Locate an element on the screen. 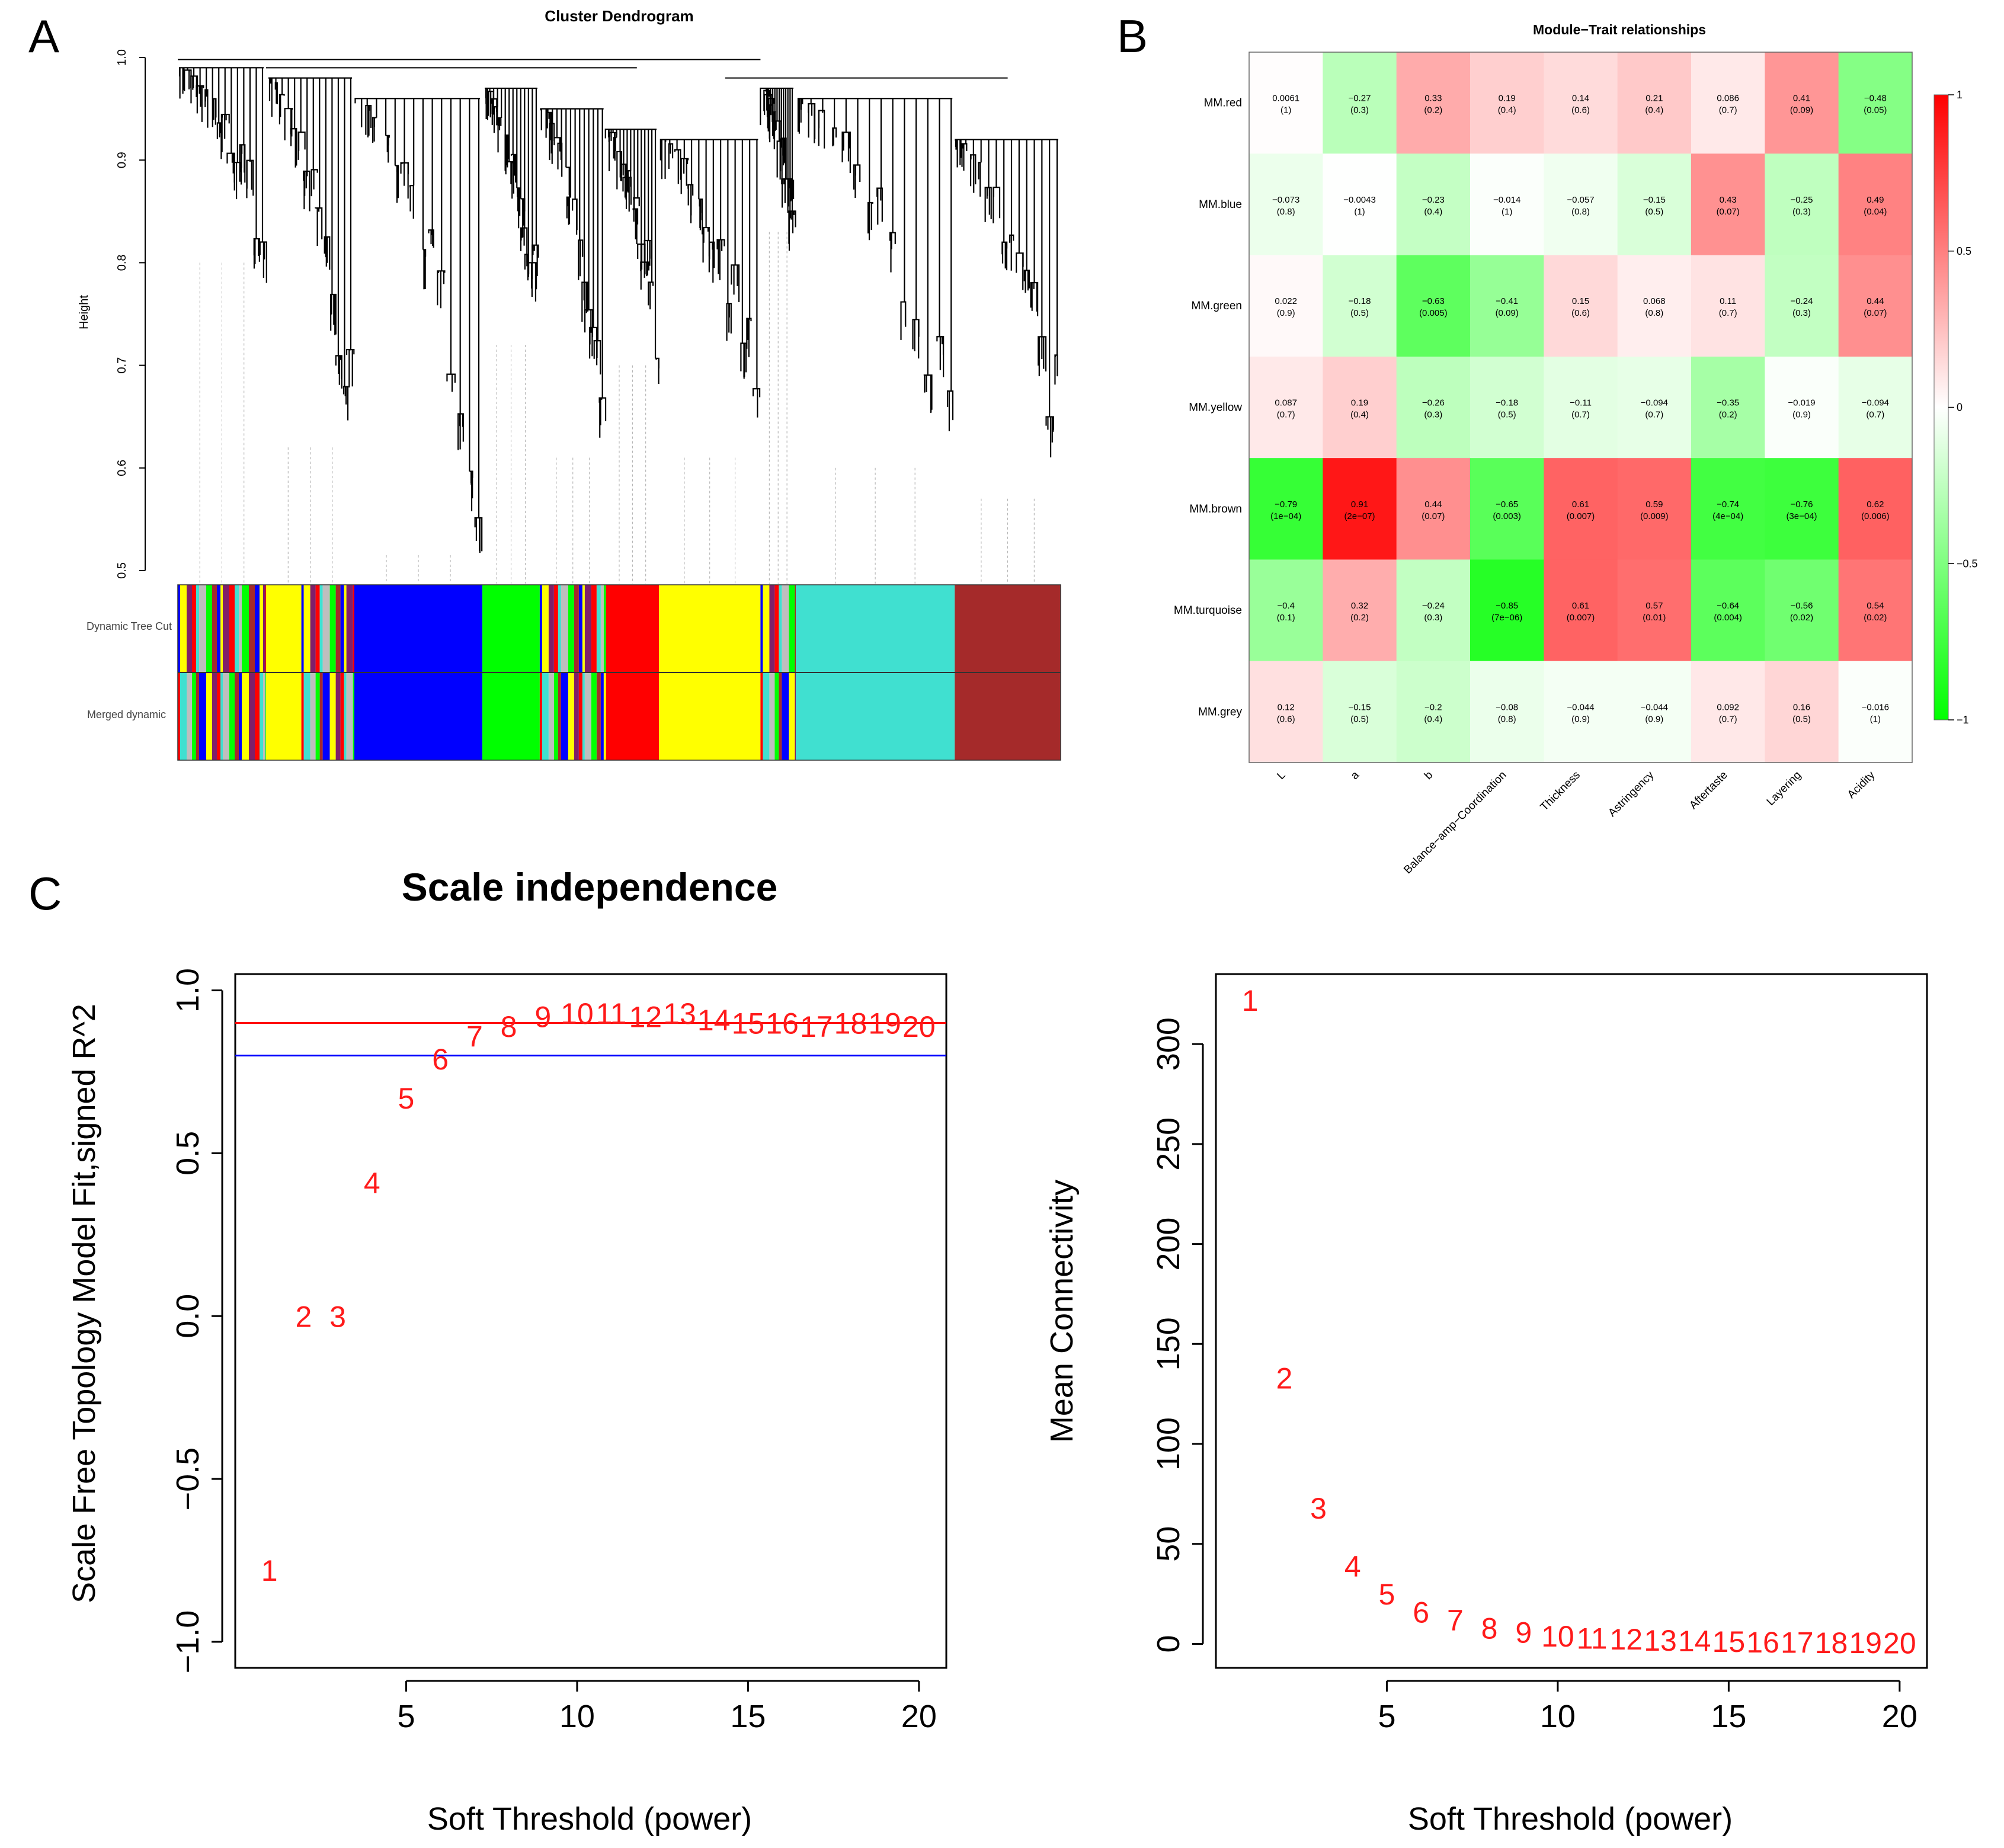 The width and height of the screenshot is (2004, 1848). heatmap-cell-value: −0.24 is located at coordinates (1802, 301).